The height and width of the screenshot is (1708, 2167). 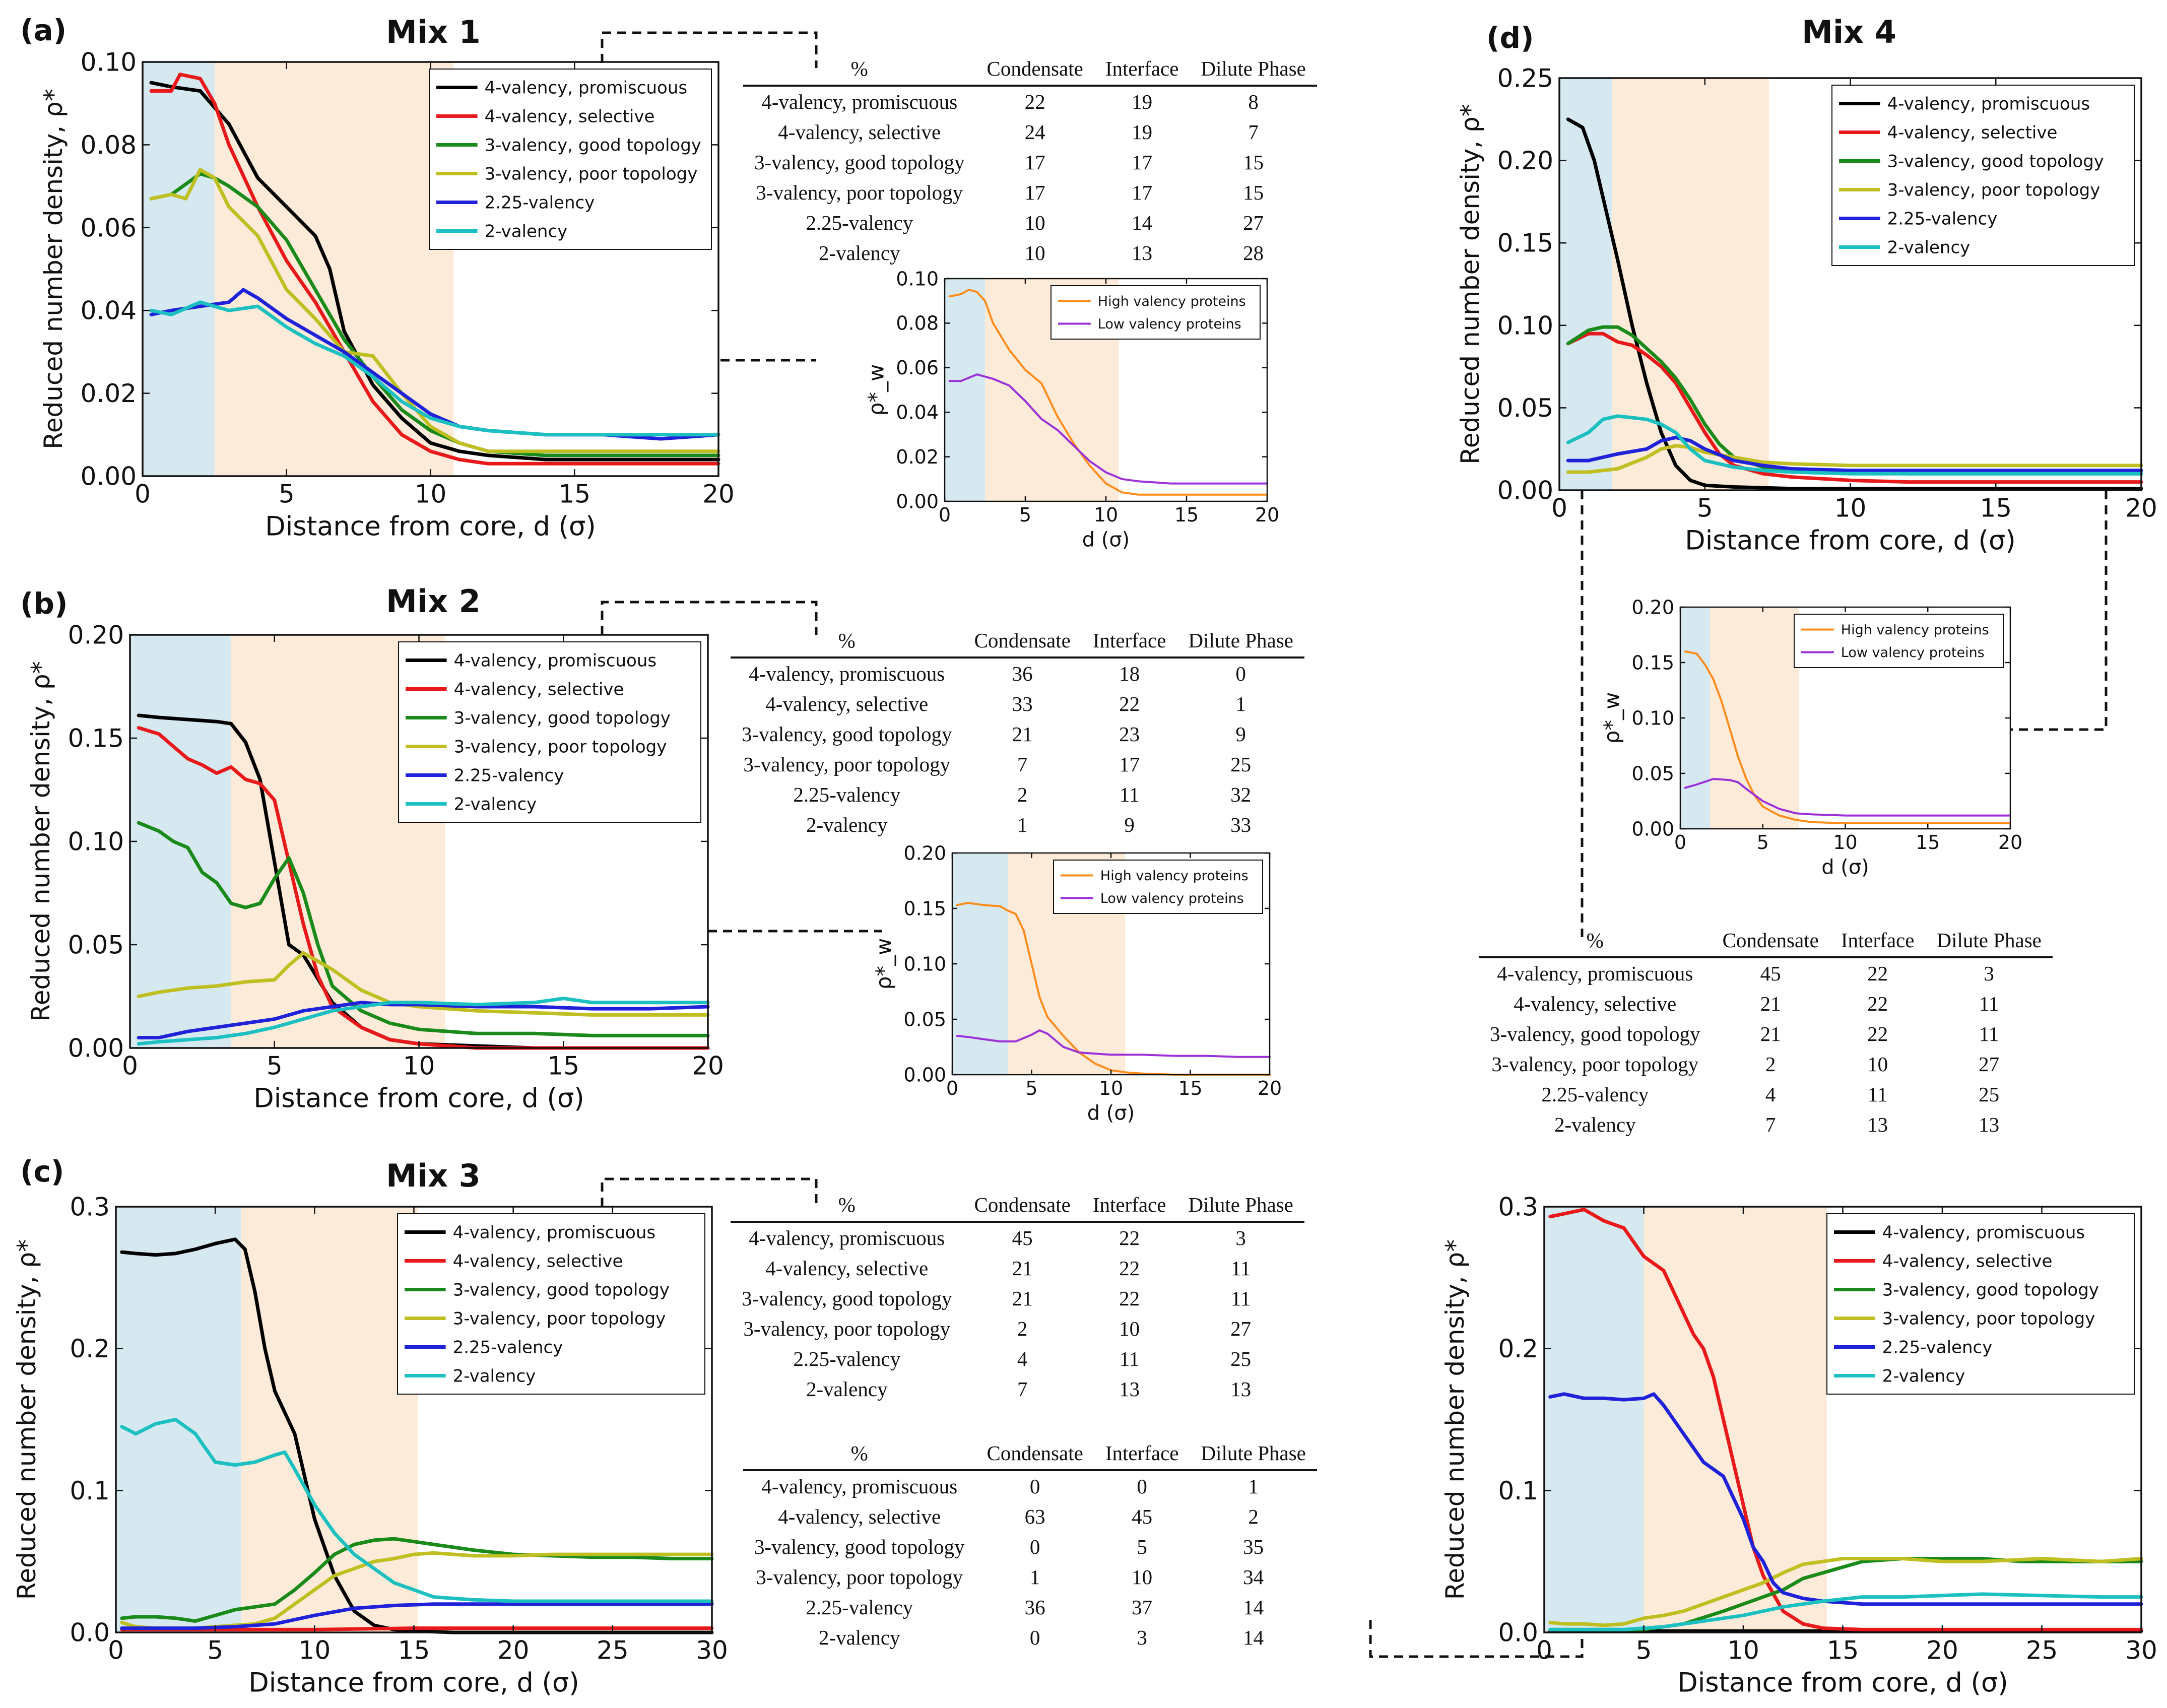 I want to click on table-row: 4-valency, selective 21 22 11, so click(x=1018, y=1268).